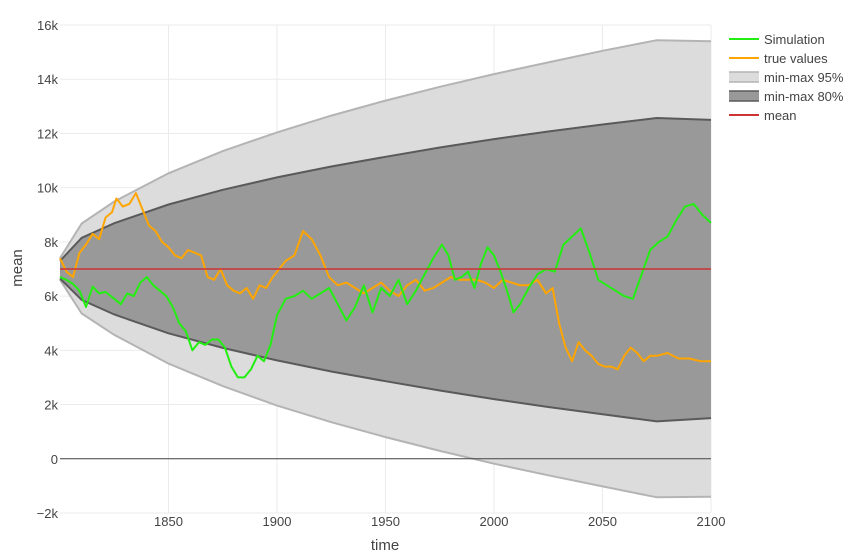  I want to click on y-tick-label: −2k, so click(48, 513).